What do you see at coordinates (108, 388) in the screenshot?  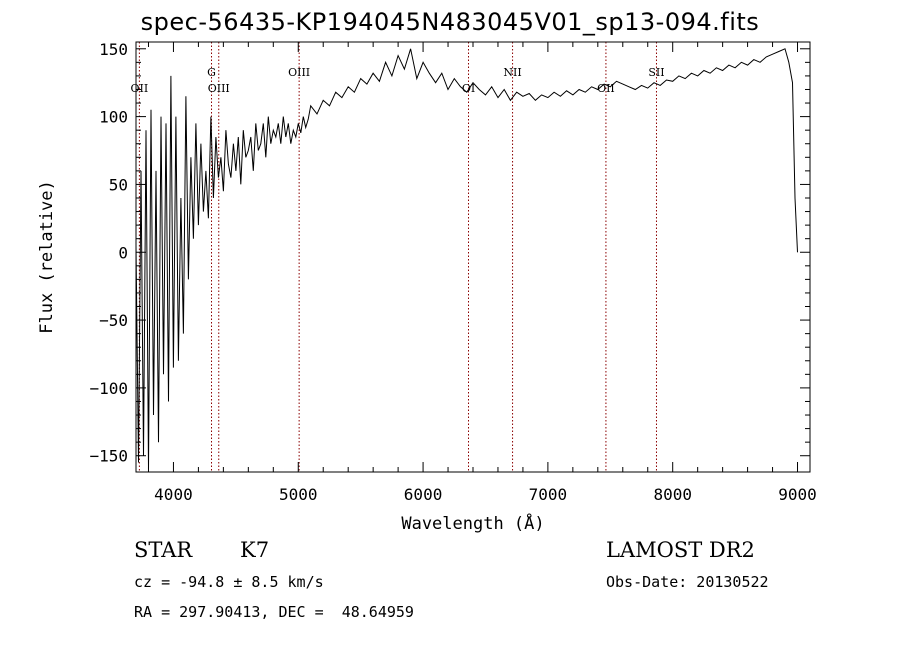 I see `y-tick-label: −100` at bounding box center [108, 388].